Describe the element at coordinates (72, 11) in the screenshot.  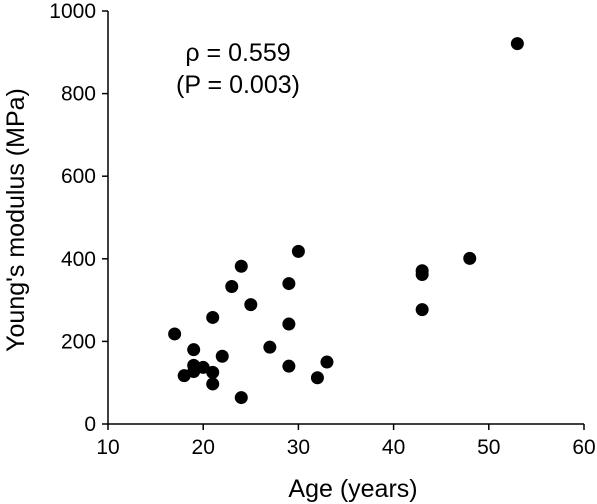
I see `y-tick-label: 1000` at that location.